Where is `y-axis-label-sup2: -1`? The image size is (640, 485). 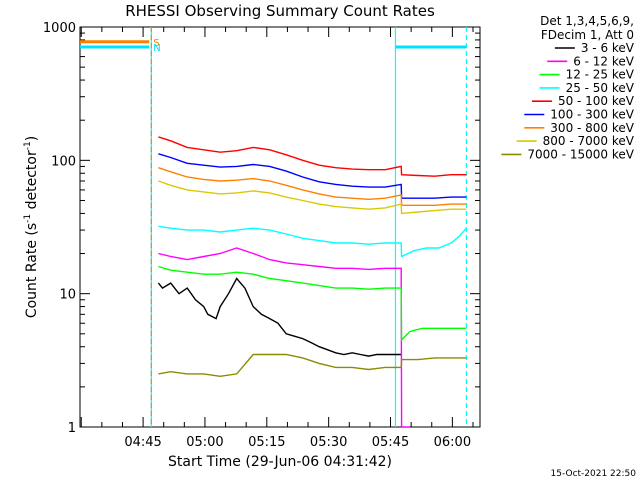
y-axis-label-sup2: -1 is located at coordinates (28, 145).